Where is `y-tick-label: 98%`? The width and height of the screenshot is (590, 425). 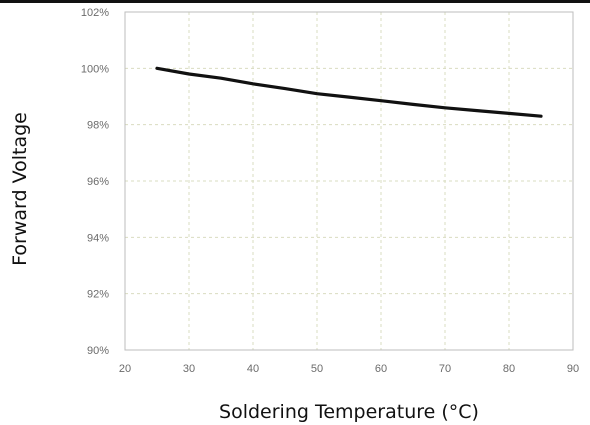
y-tick-label: 98% is located at coordinates (98, 126).